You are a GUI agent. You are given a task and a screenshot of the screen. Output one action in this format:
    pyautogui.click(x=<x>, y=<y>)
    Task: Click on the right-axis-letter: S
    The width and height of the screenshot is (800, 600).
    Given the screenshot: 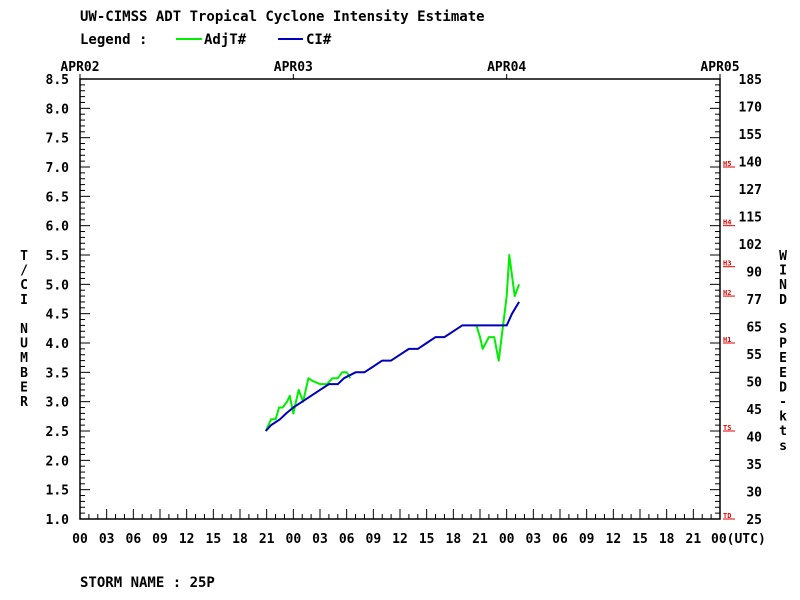 What is the action you would take?
    pyautogui.click(x=783, y=329)
    